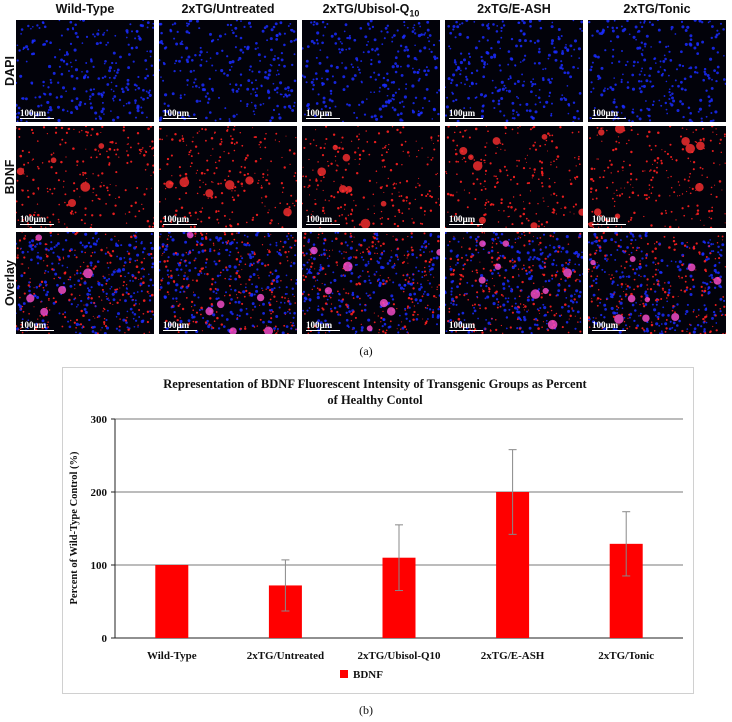 This screenshot has height=722, width=732. Describe the element at coordinates (228, 283) in the screenshot. I see `micrograph-overlay-untreated: 100µm` at that location.